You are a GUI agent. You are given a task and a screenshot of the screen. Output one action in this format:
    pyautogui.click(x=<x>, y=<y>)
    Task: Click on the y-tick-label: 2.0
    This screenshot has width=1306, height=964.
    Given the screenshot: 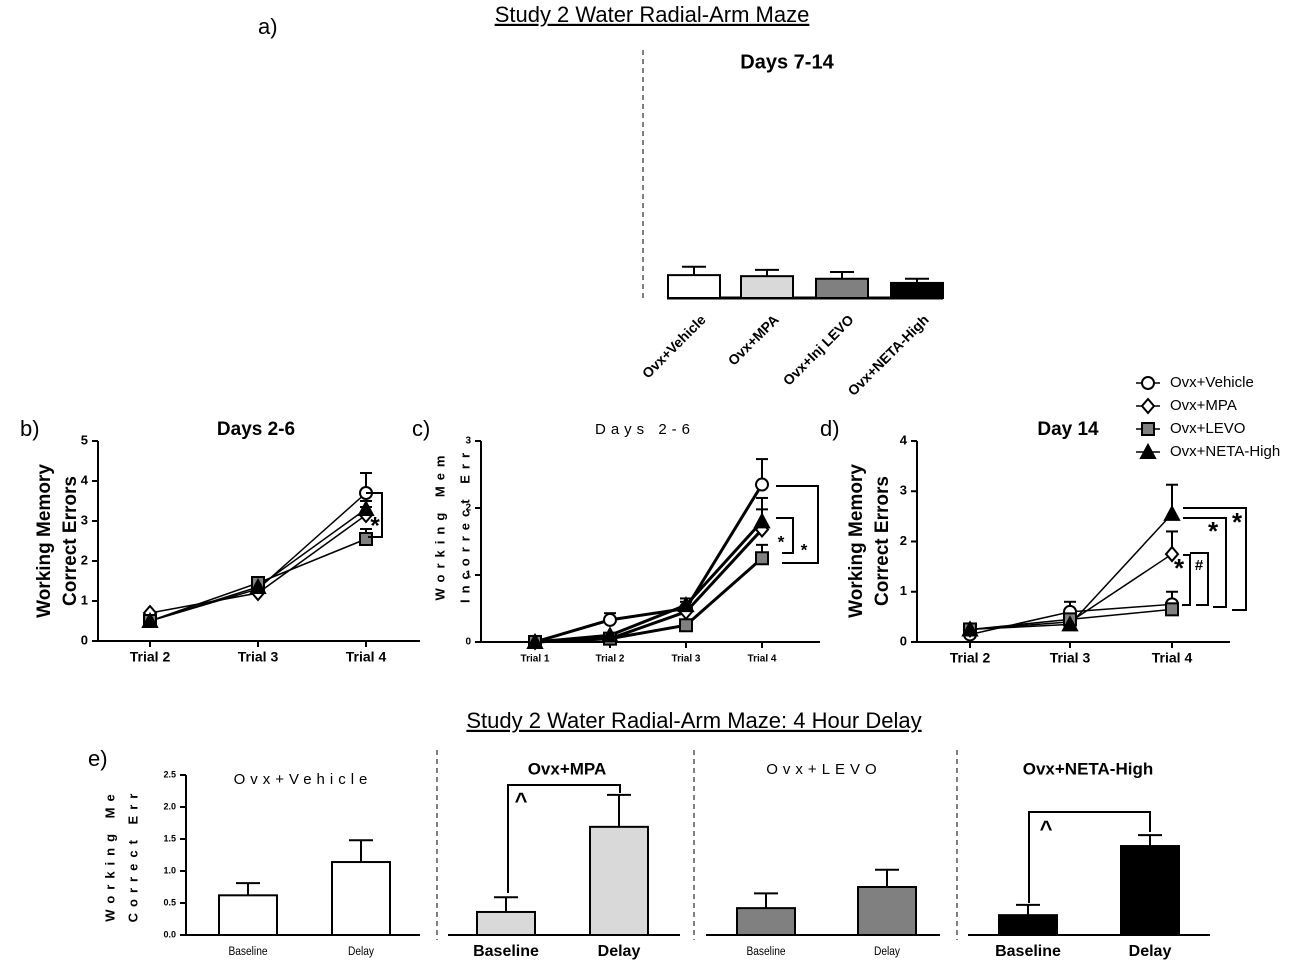 What is the action you would take?
    pyautogui.click(x=169, y=806)
    